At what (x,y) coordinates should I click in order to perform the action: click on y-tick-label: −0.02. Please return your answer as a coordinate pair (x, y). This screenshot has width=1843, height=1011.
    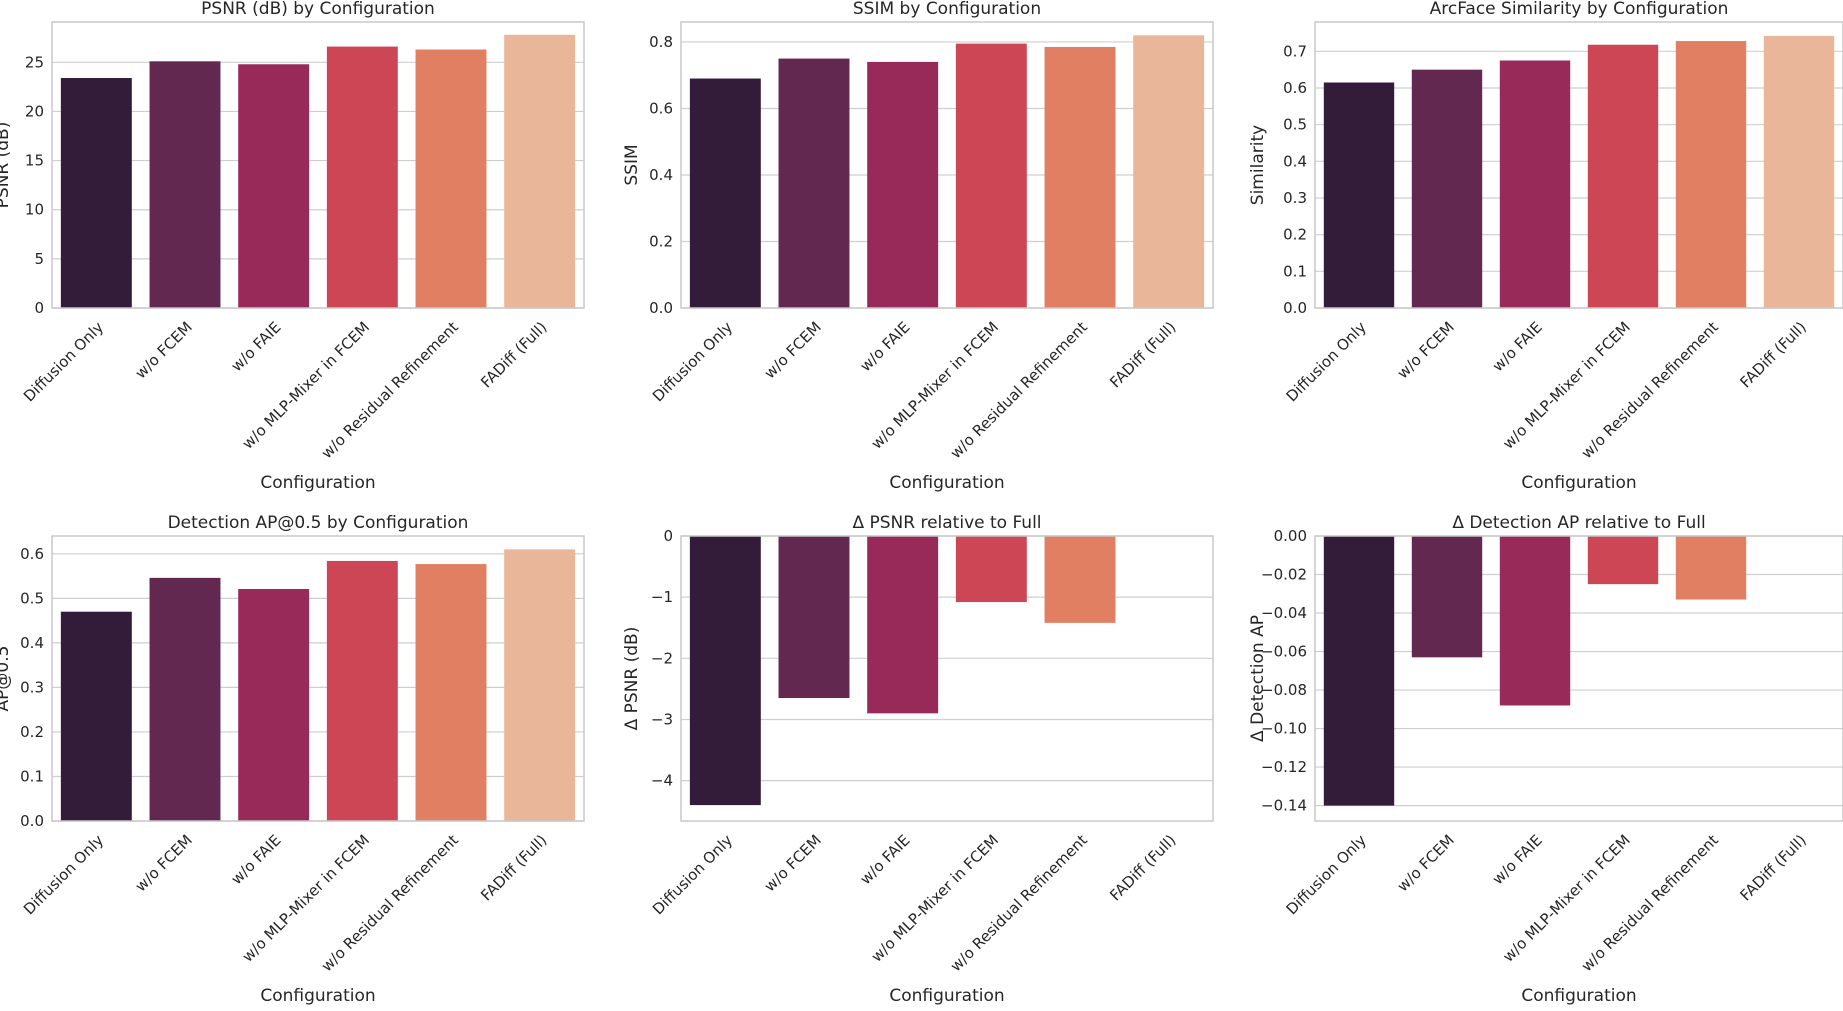
    Looking at the image, I should click on (1284, 575).